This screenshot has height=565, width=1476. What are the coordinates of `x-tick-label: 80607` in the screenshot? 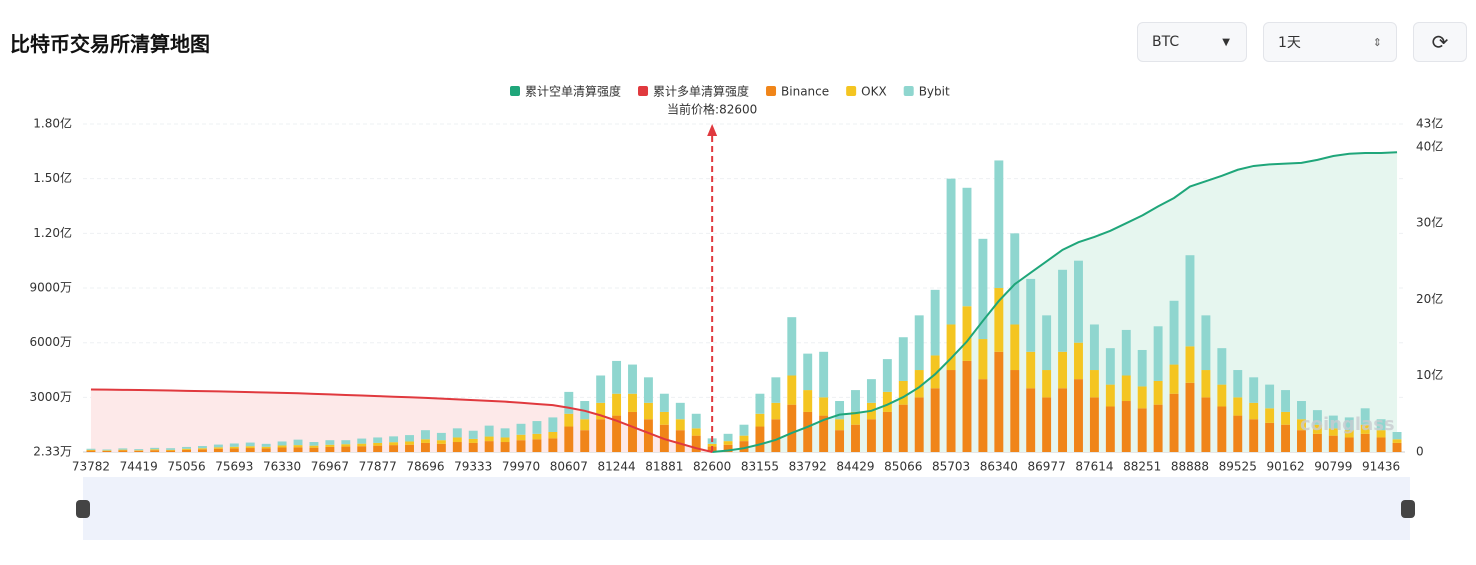 It's located at (569, 467).